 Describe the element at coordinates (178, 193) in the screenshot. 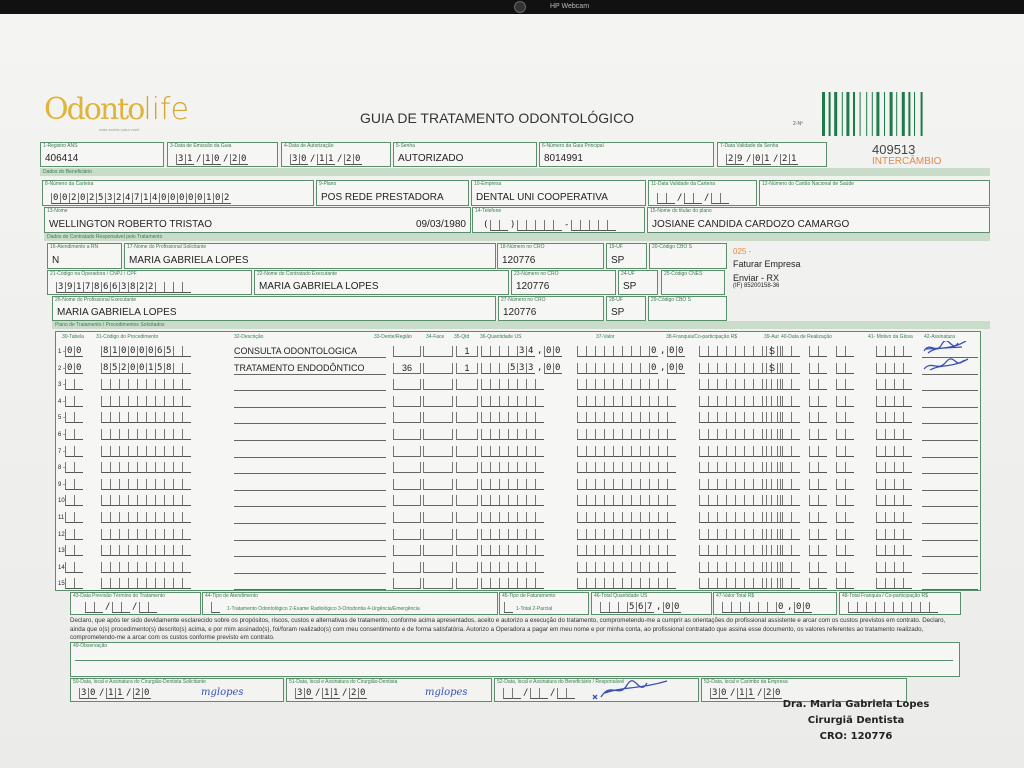

I see `field-numero-carteira: 8-Número da Carteira 00202532471400000102` at that location.